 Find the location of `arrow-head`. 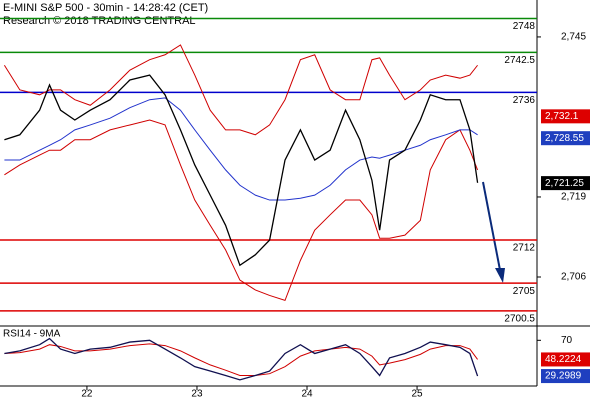

arrow-head is located at coordinates (500, 275).